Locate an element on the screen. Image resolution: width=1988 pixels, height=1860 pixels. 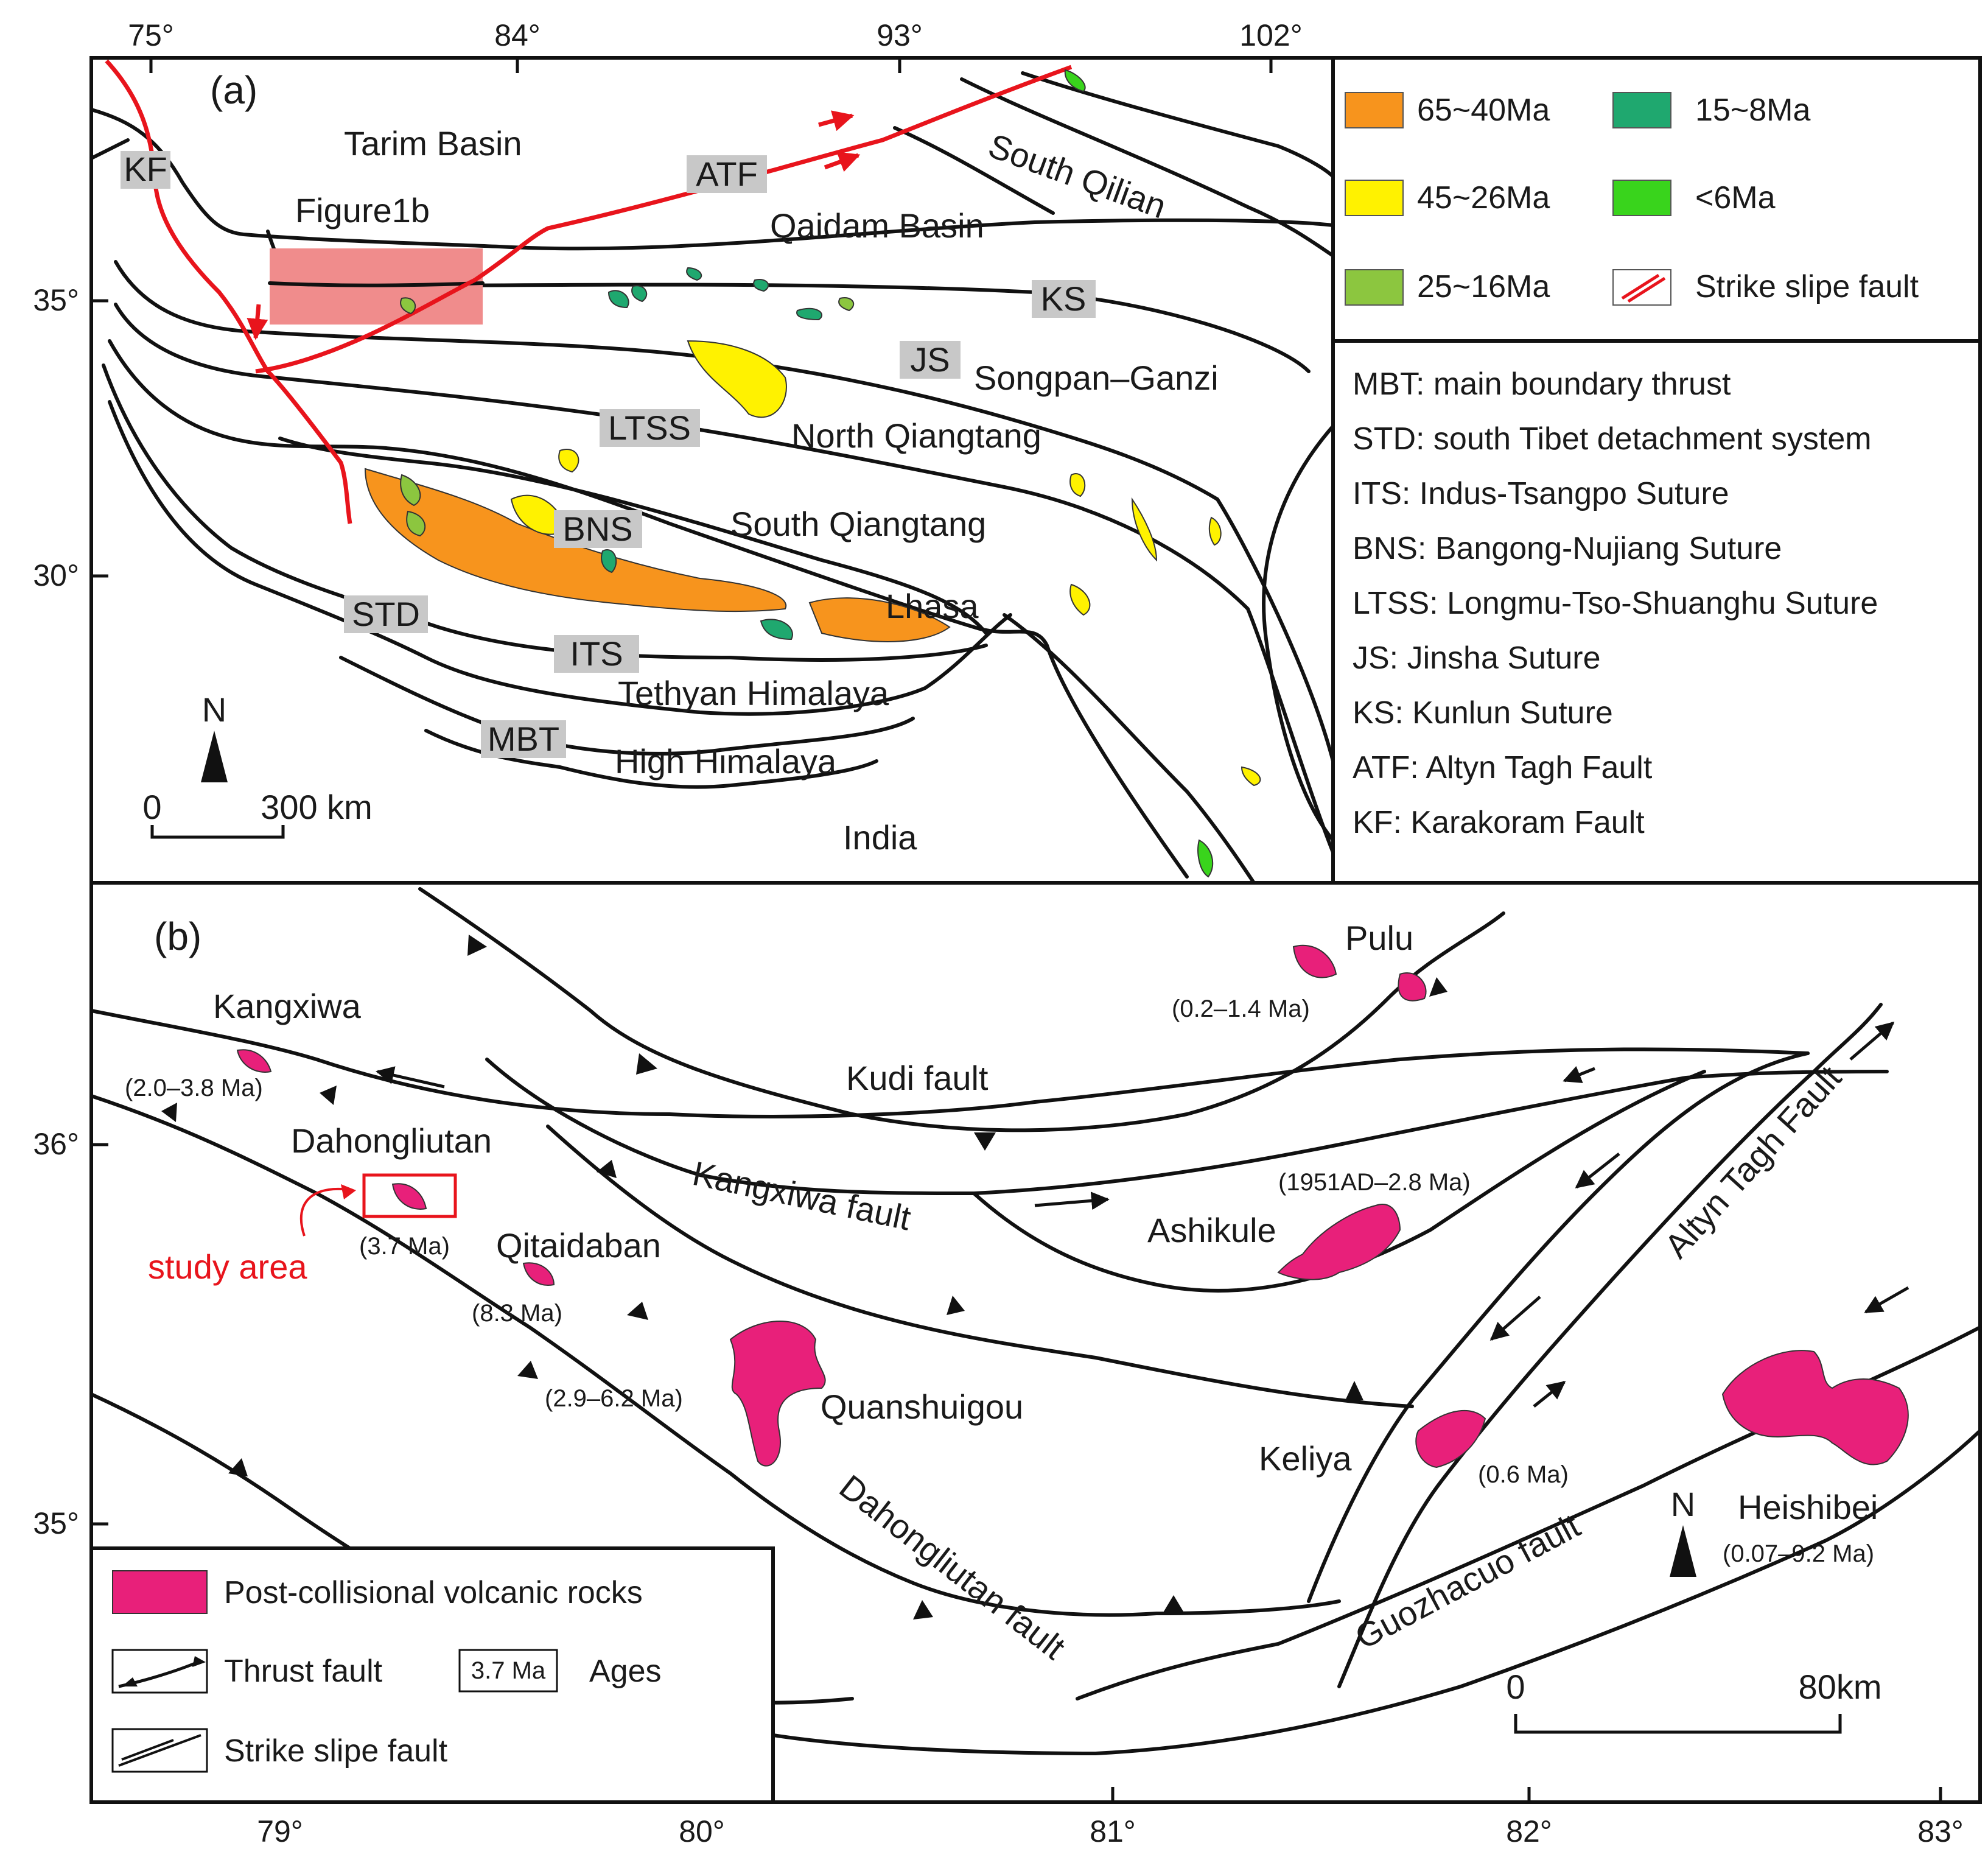
label-india: India is located at coordinates (880, 838).